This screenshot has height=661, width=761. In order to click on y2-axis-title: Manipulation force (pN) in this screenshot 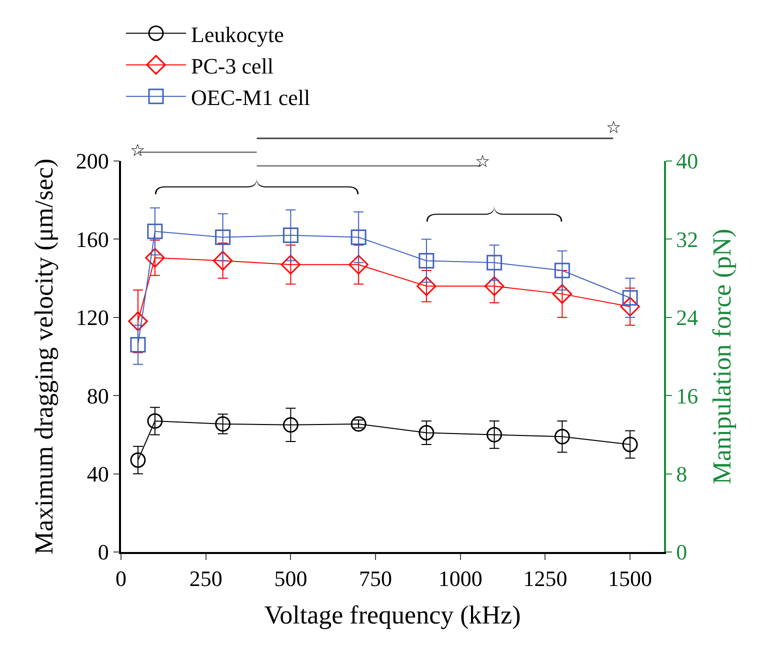, I will do `click(721, 356)`.